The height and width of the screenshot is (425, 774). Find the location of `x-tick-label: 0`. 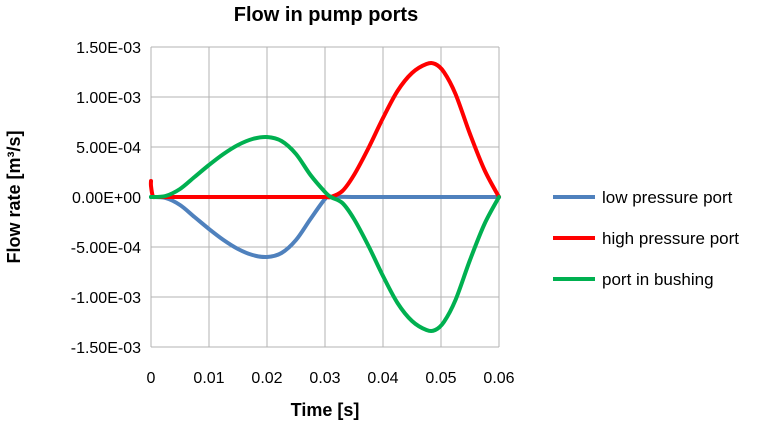

x-tick-label: 0 is located at coordinates (151, 378).